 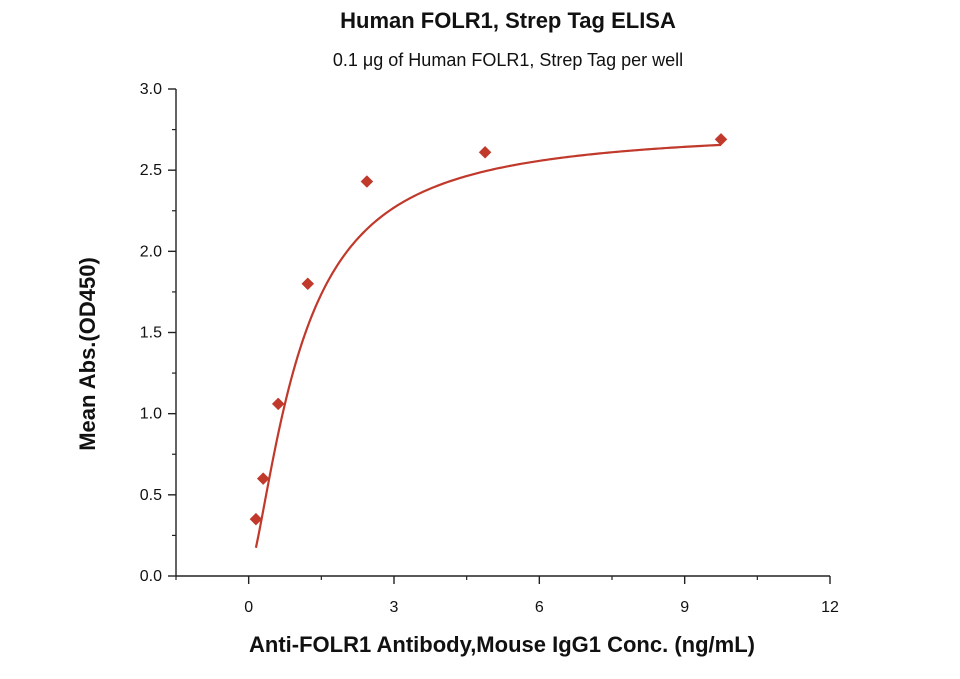 What do you see at coordinates (151, 414) in the screenshot?
I see `y-tick-label: 1.0` at bounding box center [151, 414].